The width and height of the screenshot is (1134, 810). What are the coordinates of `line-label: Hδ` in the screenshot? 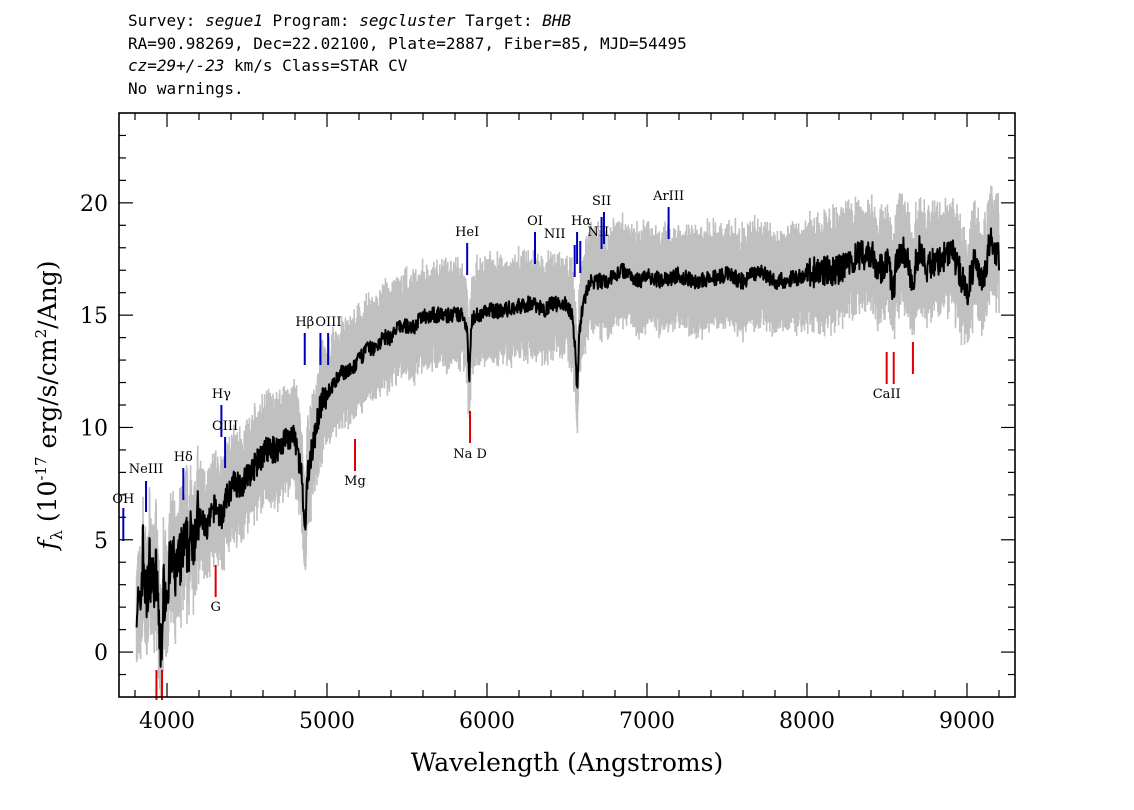 It's located at (183, 457).